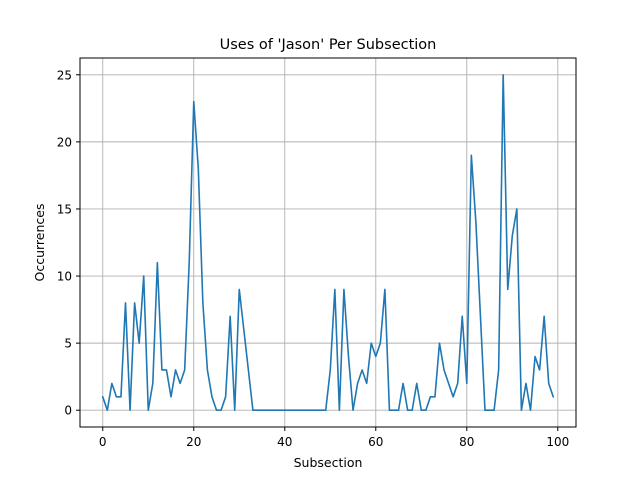 The width and height of the screenshot is (640, 480). I want to click on x-tick-label: 0, so click(103, 442).